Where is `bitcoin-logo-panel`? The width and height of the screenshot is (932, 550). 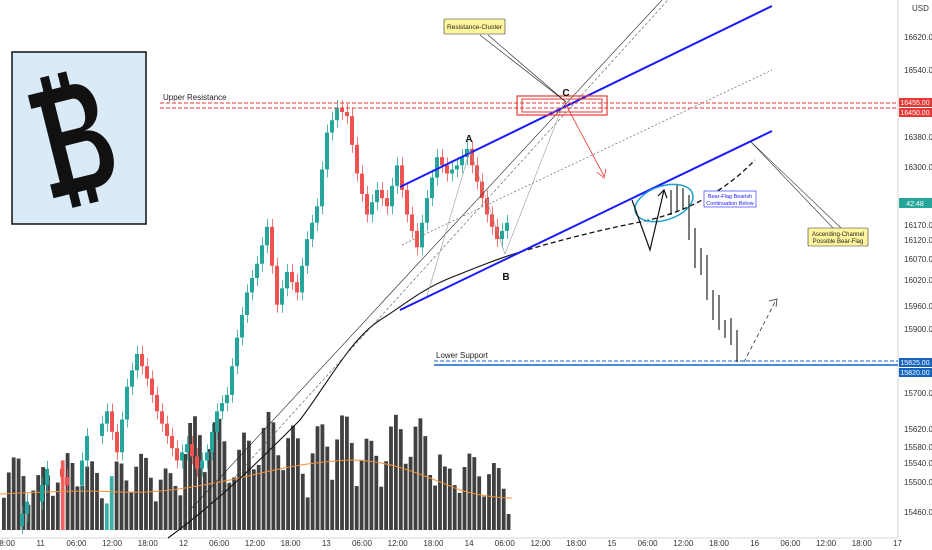 bitcoin-logo-panel is located at coordinates (79, 138).